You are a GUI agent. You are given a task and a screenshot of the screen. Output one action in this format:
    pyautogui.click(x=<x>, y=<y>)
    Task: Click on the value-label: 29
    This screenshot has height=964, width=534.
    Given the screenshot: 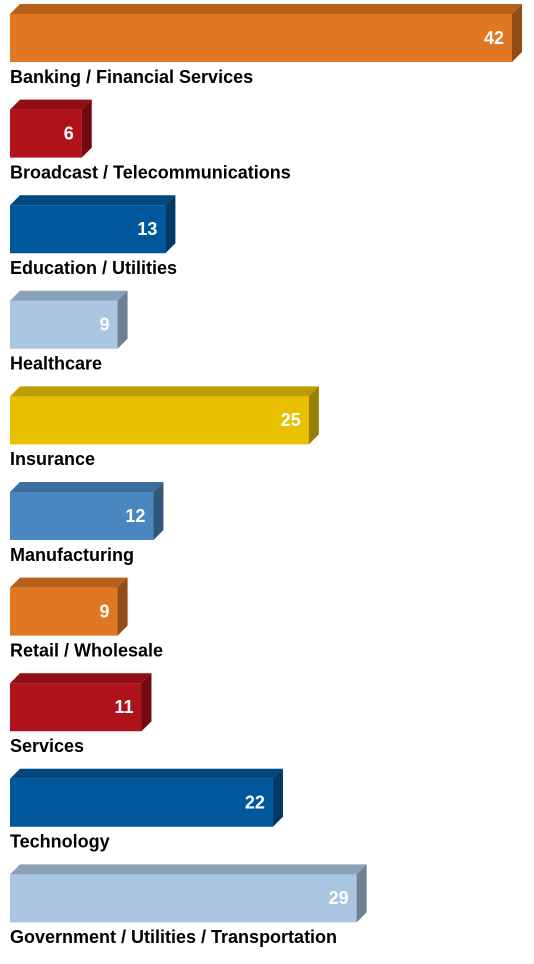 What is the action you would take?
    pyautogui.click(x=339, y=898)
    